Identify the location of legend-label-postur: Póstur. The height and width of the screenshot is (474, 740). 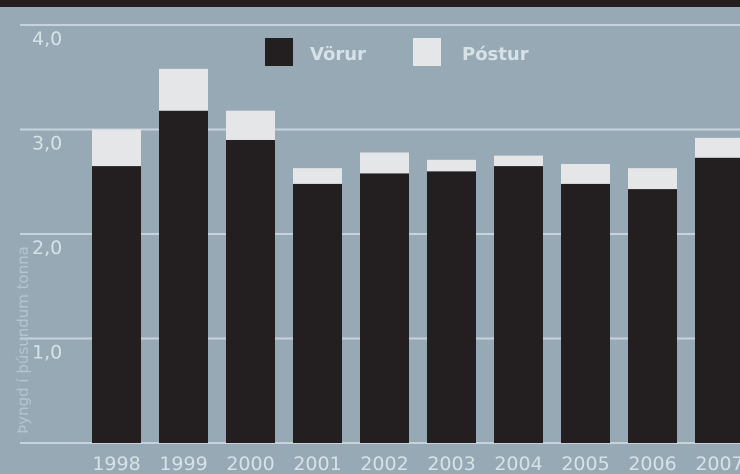
(495, 54).